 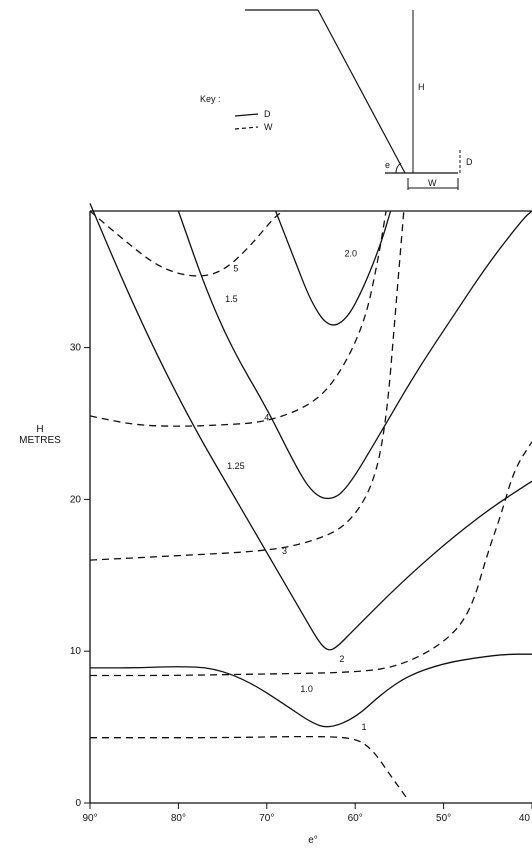 I want to click on curve-label-1-0-d: 1.0, so click(x=306, y=689).